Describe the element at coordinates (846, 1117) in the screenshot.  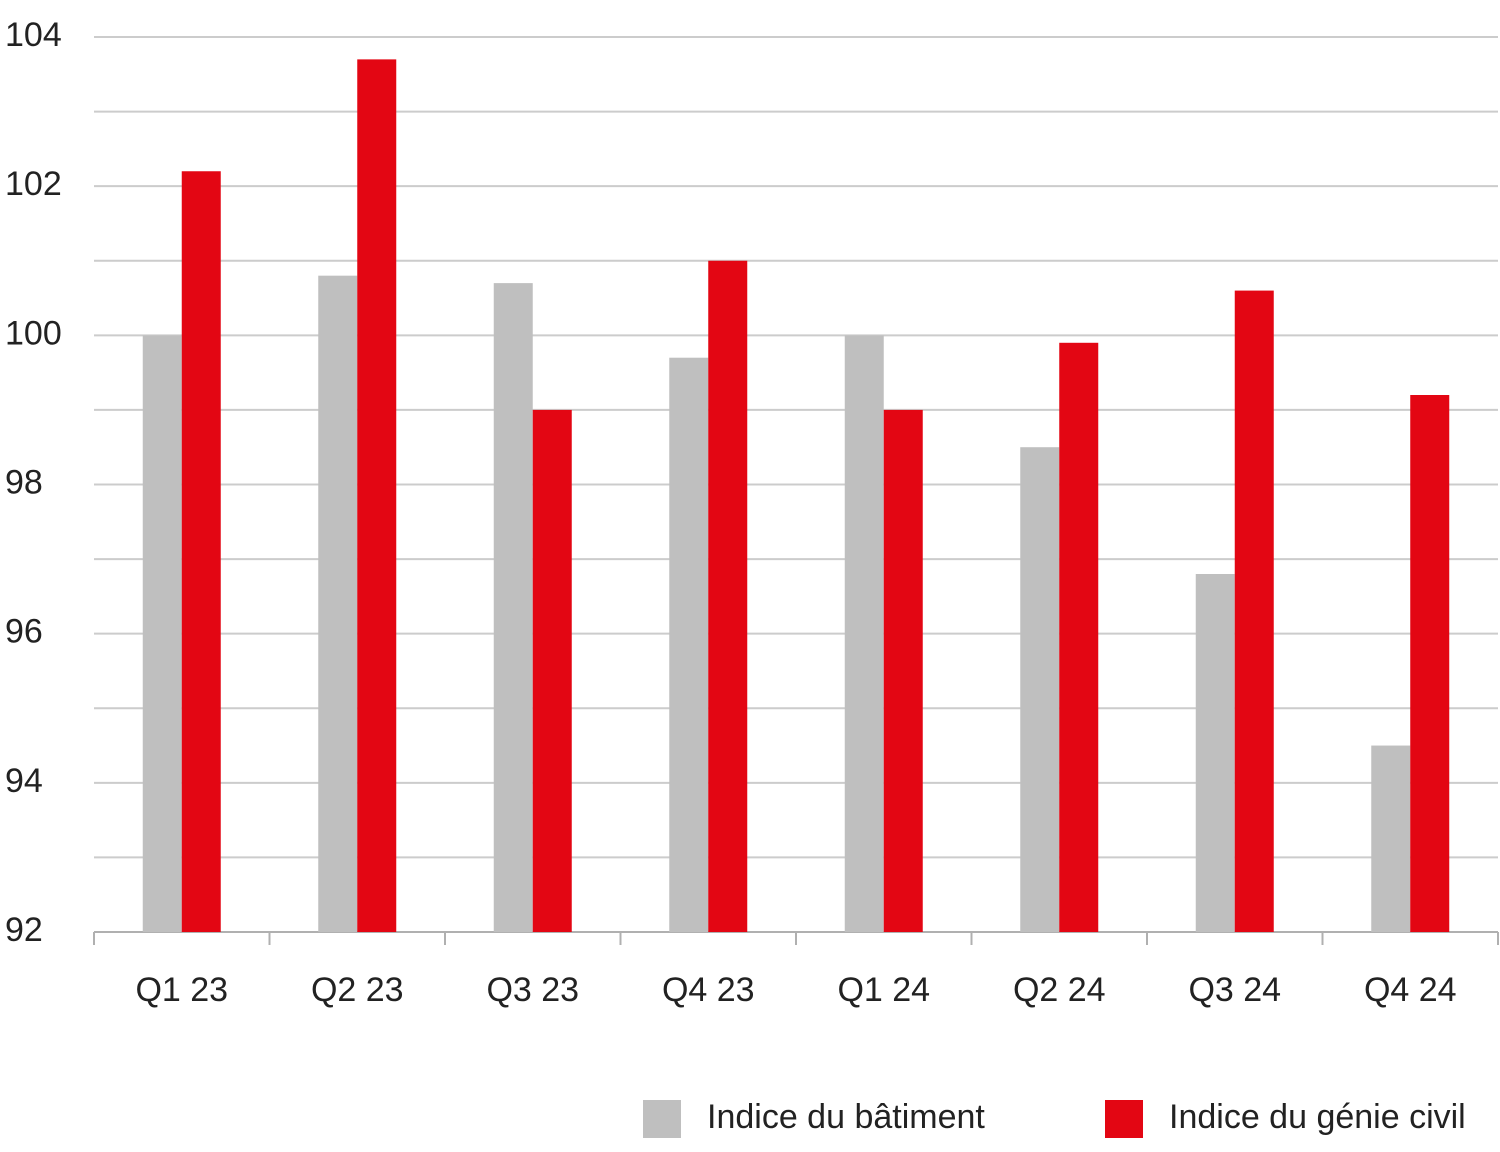
I see `legend-label: Indice du bâtiment` at that location.